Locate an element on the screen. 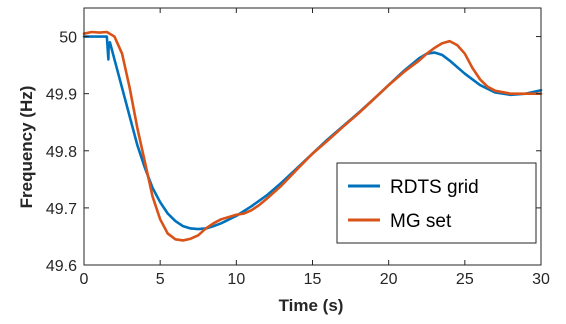  x-tick-label: 15 is located at coordinates (313, 279).